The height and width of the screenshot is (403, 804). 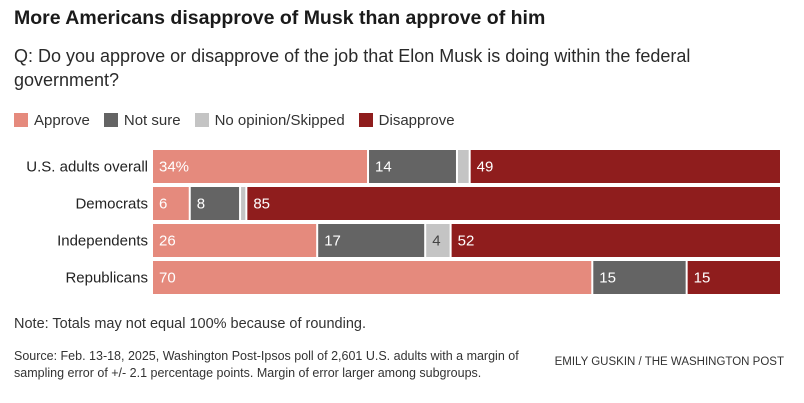 I want to click on data-label-republicans-approve: 70, so click(x=167, y=278).